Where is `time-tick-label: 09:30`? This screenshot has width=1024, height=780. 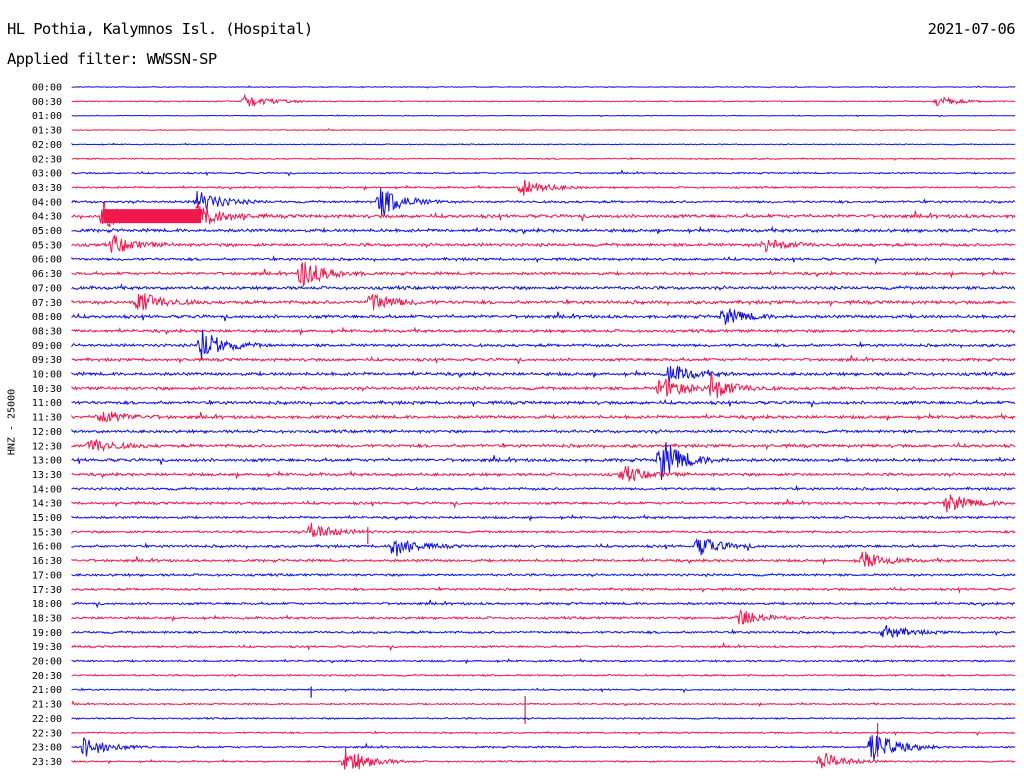
time-tick-label: 09:30 is located at coordinates (47, 360).